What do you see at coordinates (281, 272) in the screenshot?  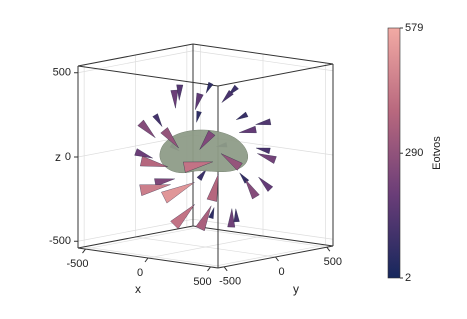 I see `y-tick-label: 0` at bounding box center [281, 272].